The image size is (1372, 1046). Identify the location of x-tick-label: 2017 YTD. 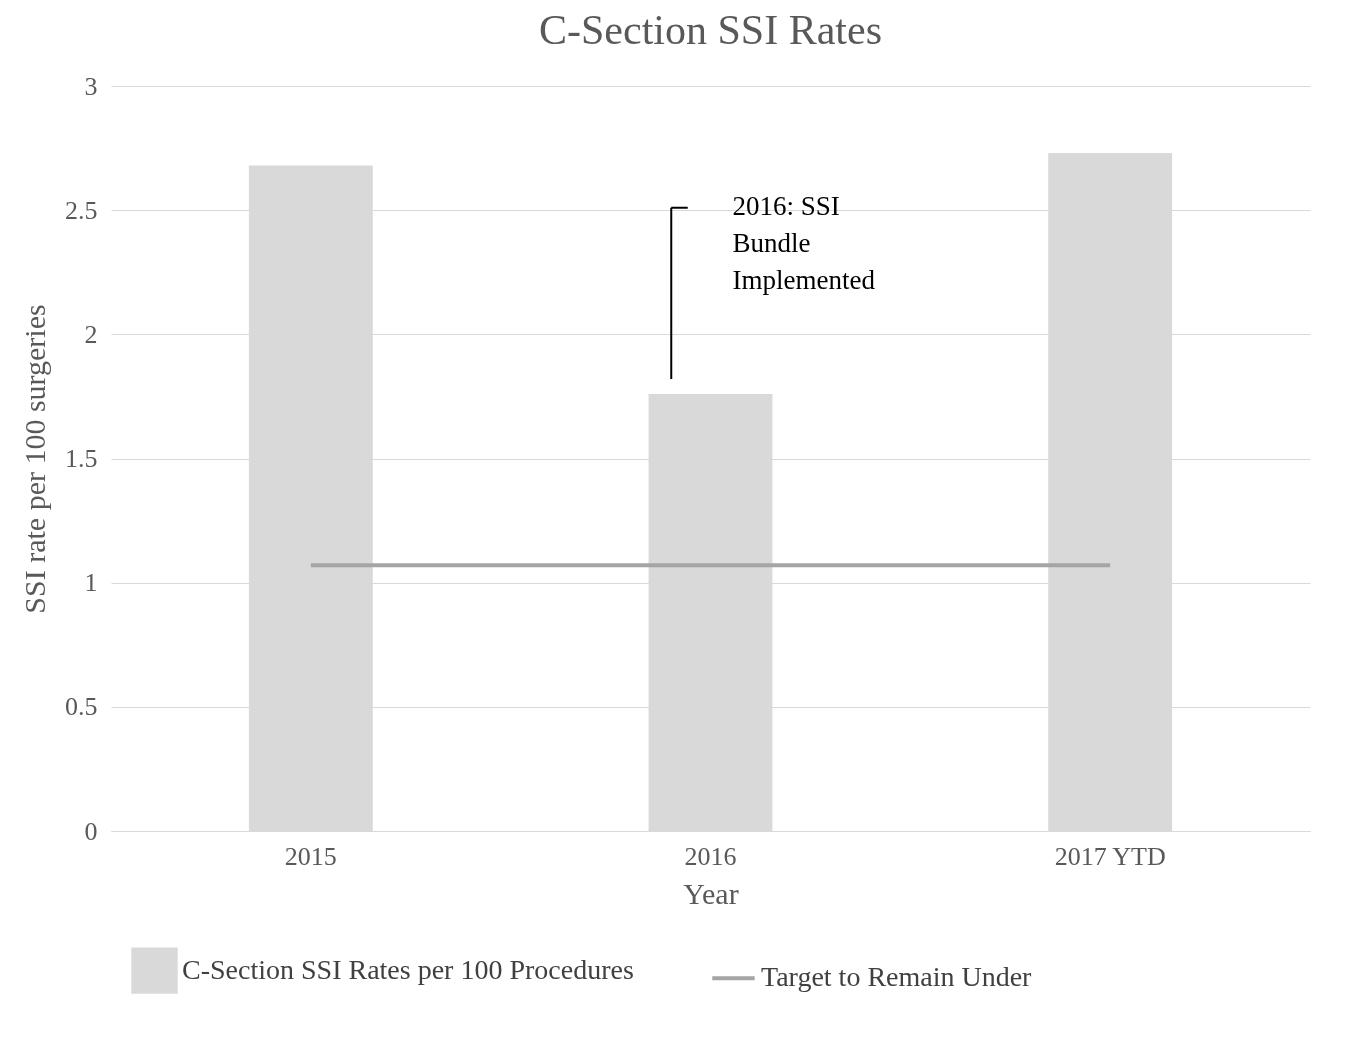
(1110, 856).